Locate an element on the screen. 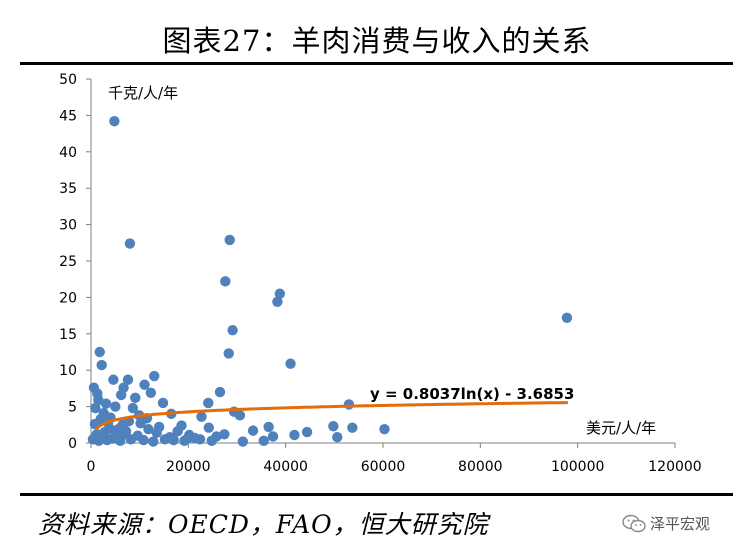 Image resolution: width=754 pixels, height=557 pixels. y-tick-label: 25 is located at coordinates (68, 262).